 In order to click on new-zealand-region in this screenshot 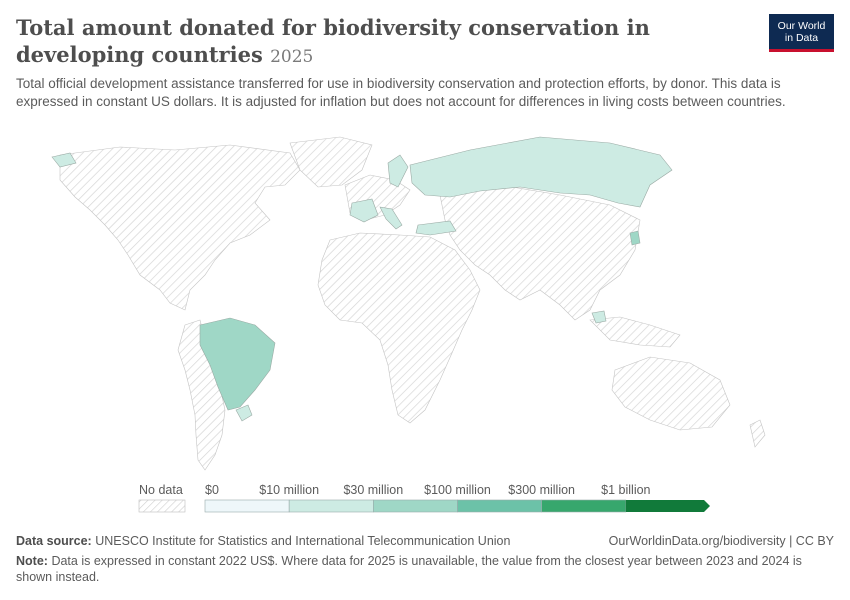, I will do `click(757, 433)`.